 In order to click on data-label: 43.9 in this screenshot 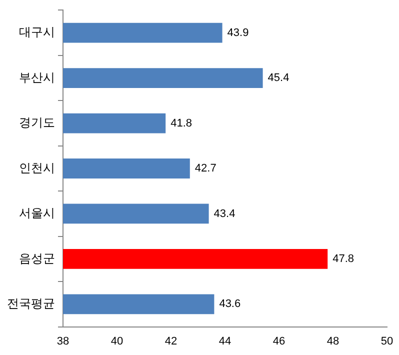, I will do `click(238, 32)`.